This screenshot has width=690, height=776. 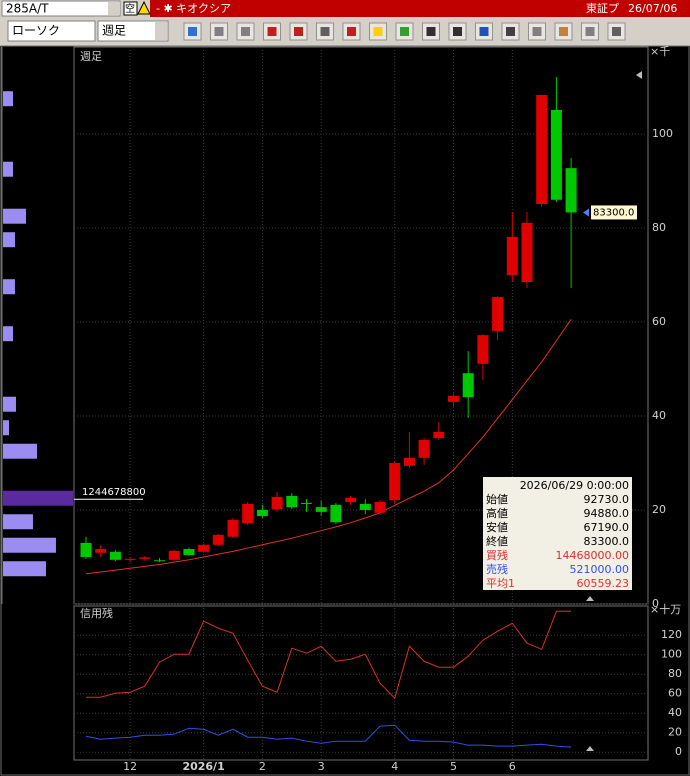 I want to click on info-value: 83300.0, so click(x=607, y=541).